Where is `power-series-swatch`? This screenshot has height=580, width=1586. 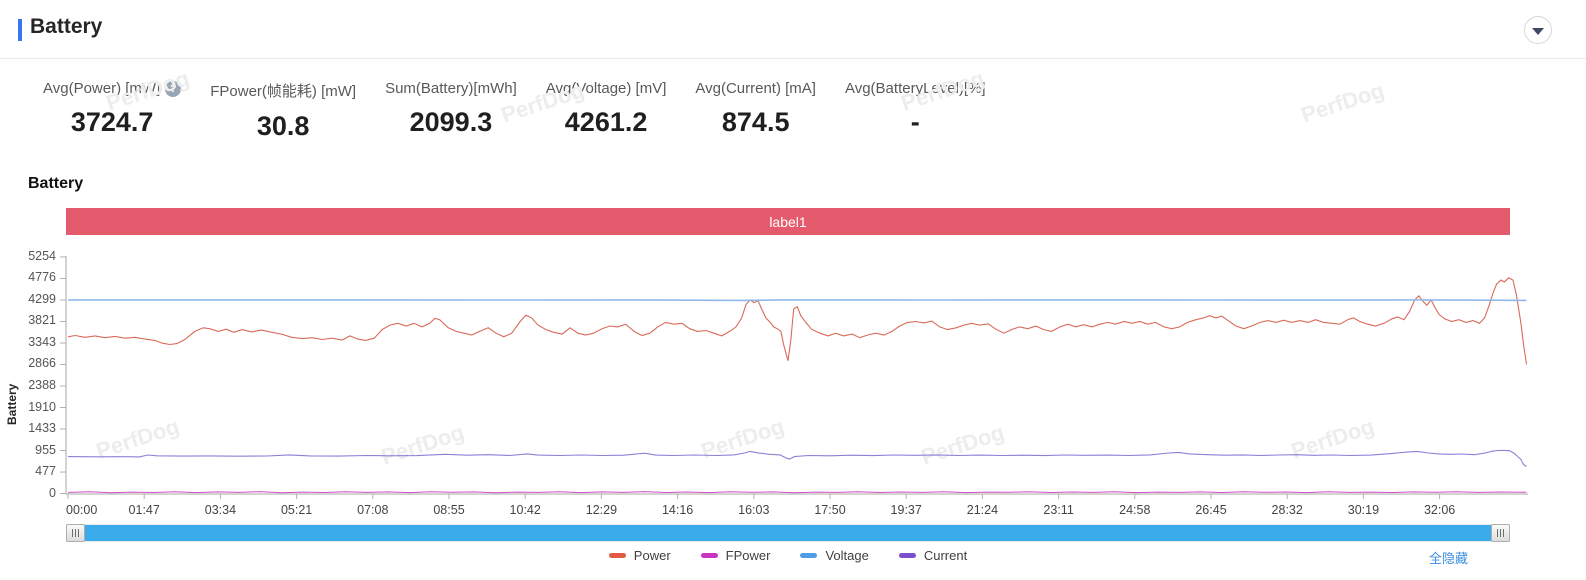
power-series-swatch is located at coordinates (617, 555).